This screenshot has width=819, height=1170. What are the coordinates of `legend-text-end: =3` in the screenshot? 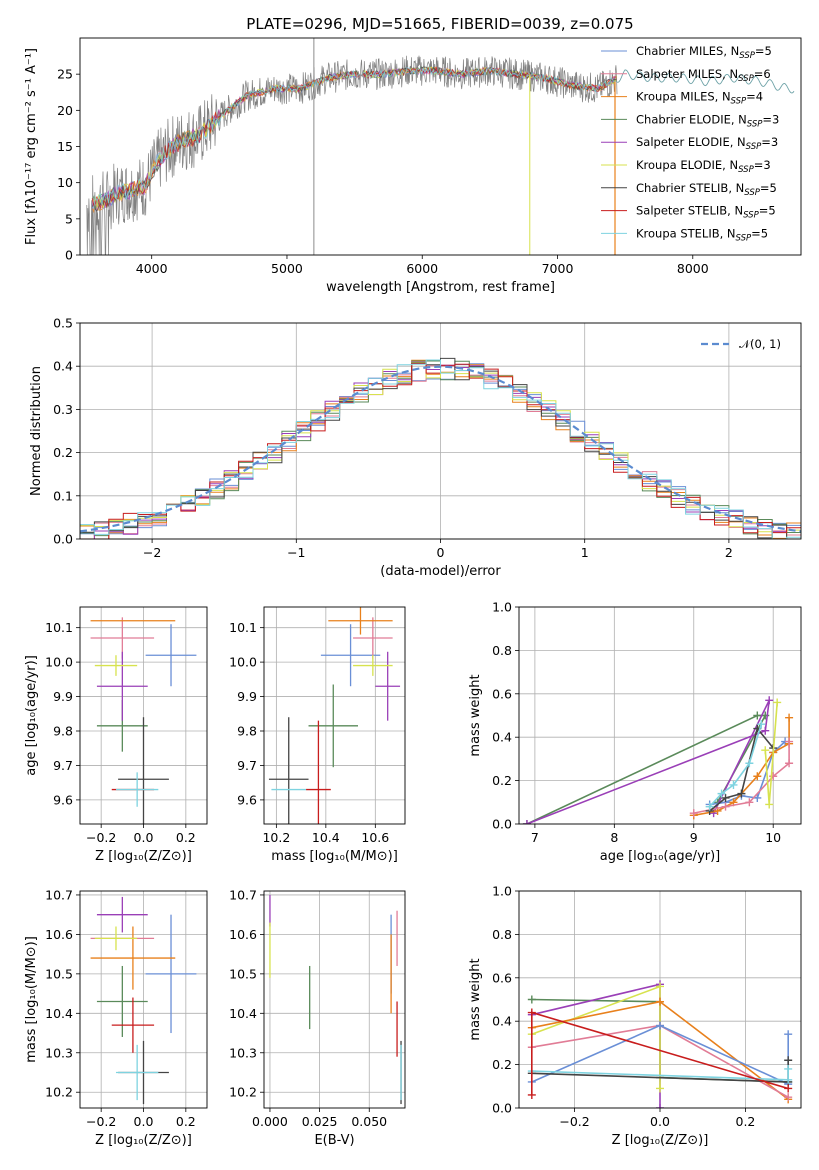 It's located at (770, 119).